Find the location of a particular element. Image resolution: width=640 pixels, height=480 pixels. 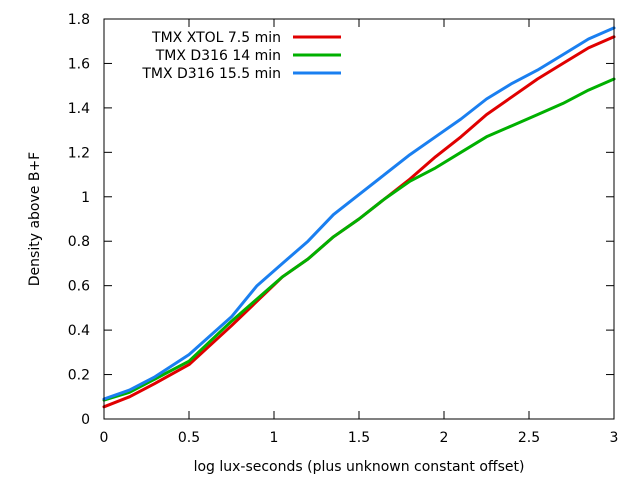

x-tick-label: 3 is located at coordinates (614, 438).